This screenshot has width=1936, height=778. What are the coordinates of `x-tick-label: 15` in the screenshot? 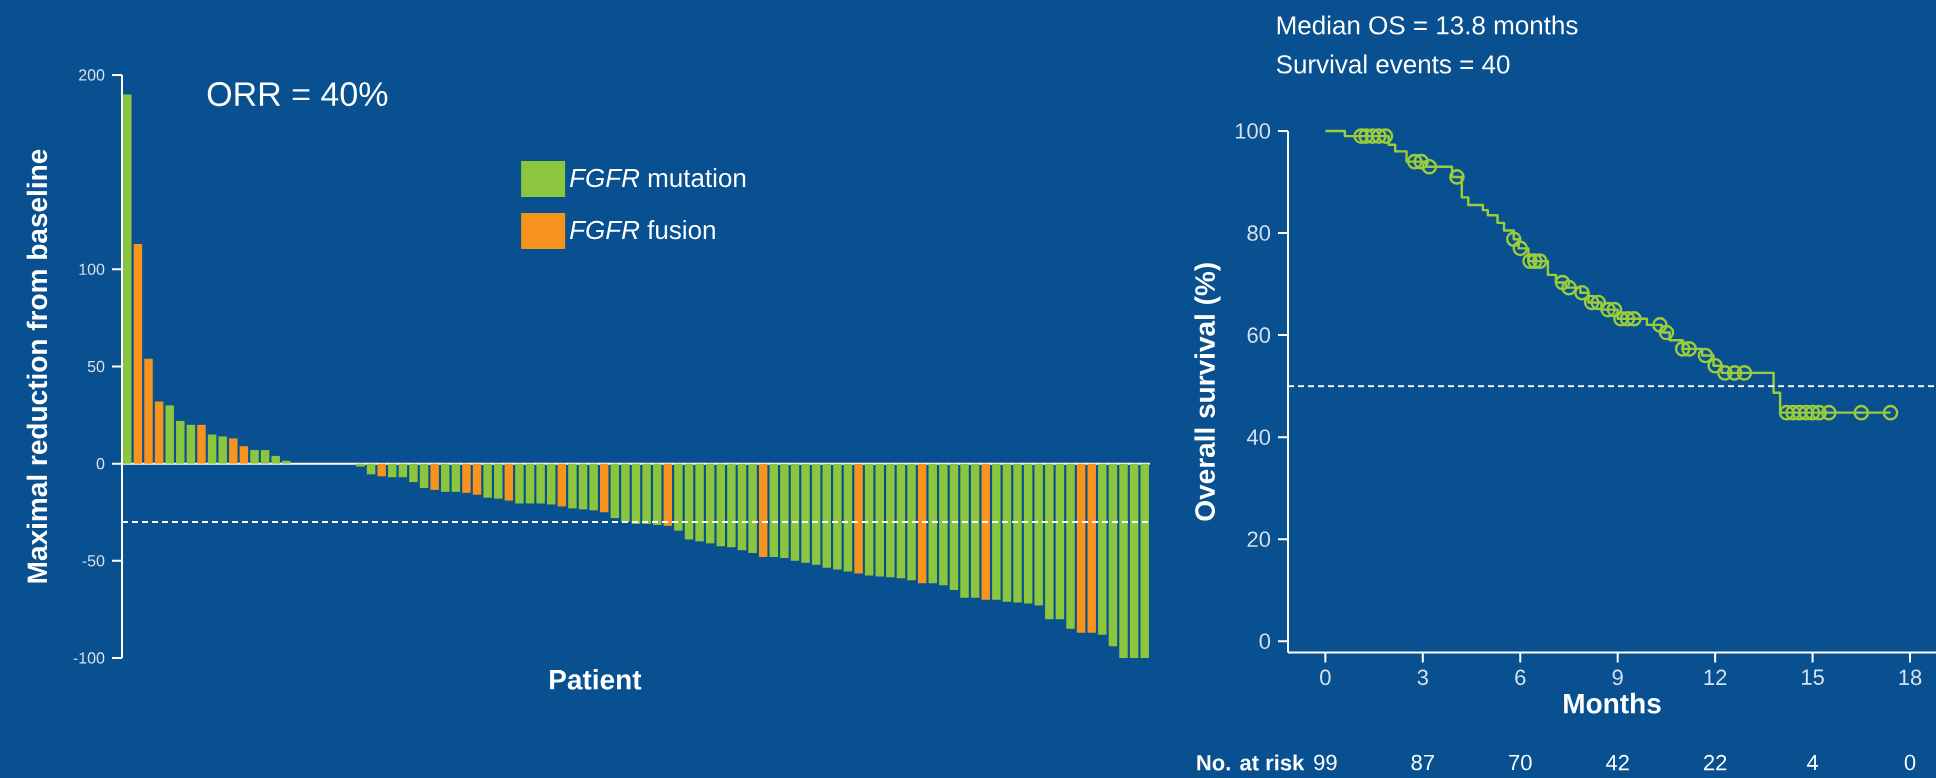 It's located at (1813, 677).